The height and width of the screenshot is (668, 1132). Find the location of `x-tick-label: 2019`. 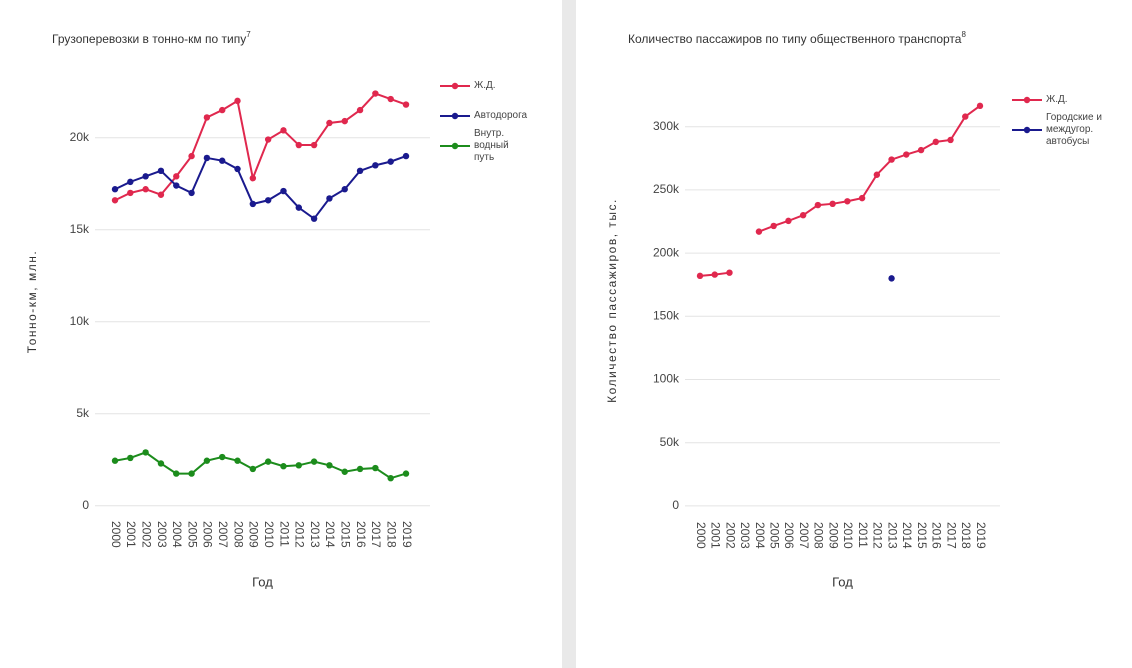

x-tick-label: 2019 is located at coordinates (981, 535).